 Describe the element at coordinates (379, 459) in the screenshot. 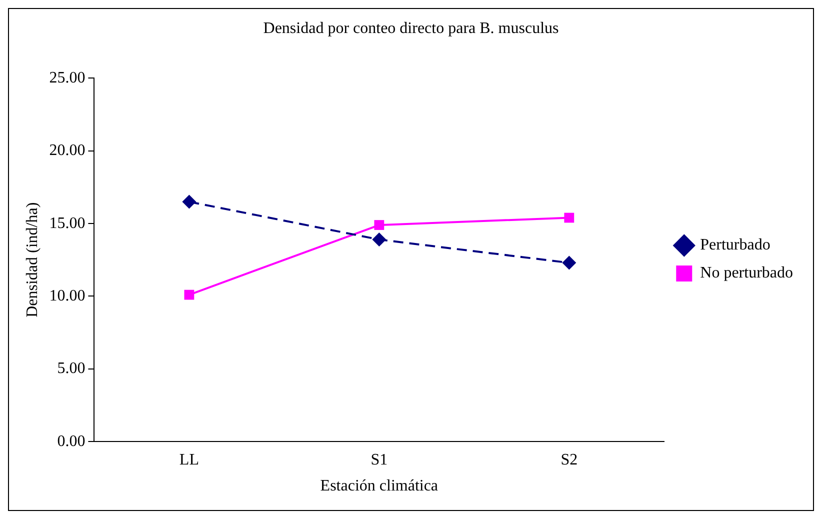

I see `x-tick-label: S1` at that location.